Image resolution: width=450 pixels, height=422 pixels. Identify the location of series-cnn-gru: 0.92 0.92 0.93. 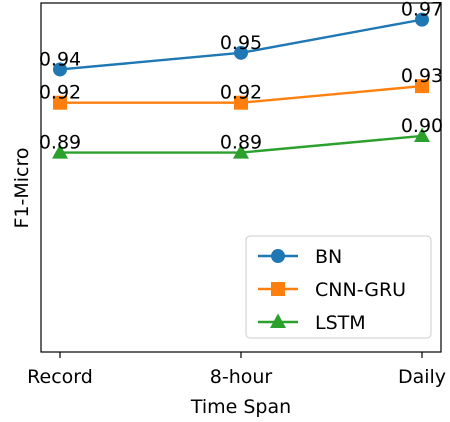
(241, 87).